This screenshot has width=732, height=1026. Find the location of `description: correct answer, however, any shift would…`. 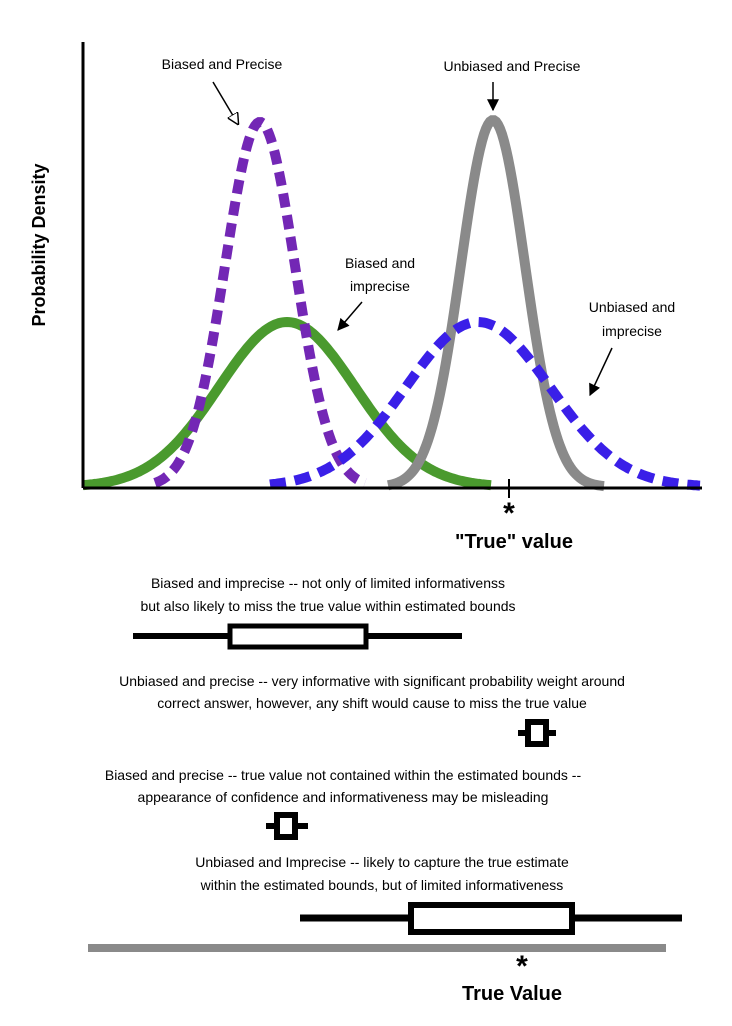

description: correct answer, however, any shift would… is located at coordinates (372, 703).